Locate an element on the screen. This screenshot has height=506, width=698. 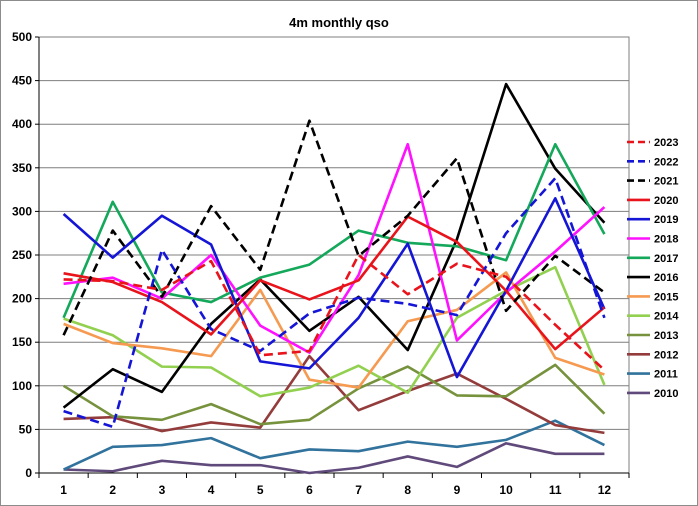
x-tick-label: 5 is located at coordinates (260, 490).